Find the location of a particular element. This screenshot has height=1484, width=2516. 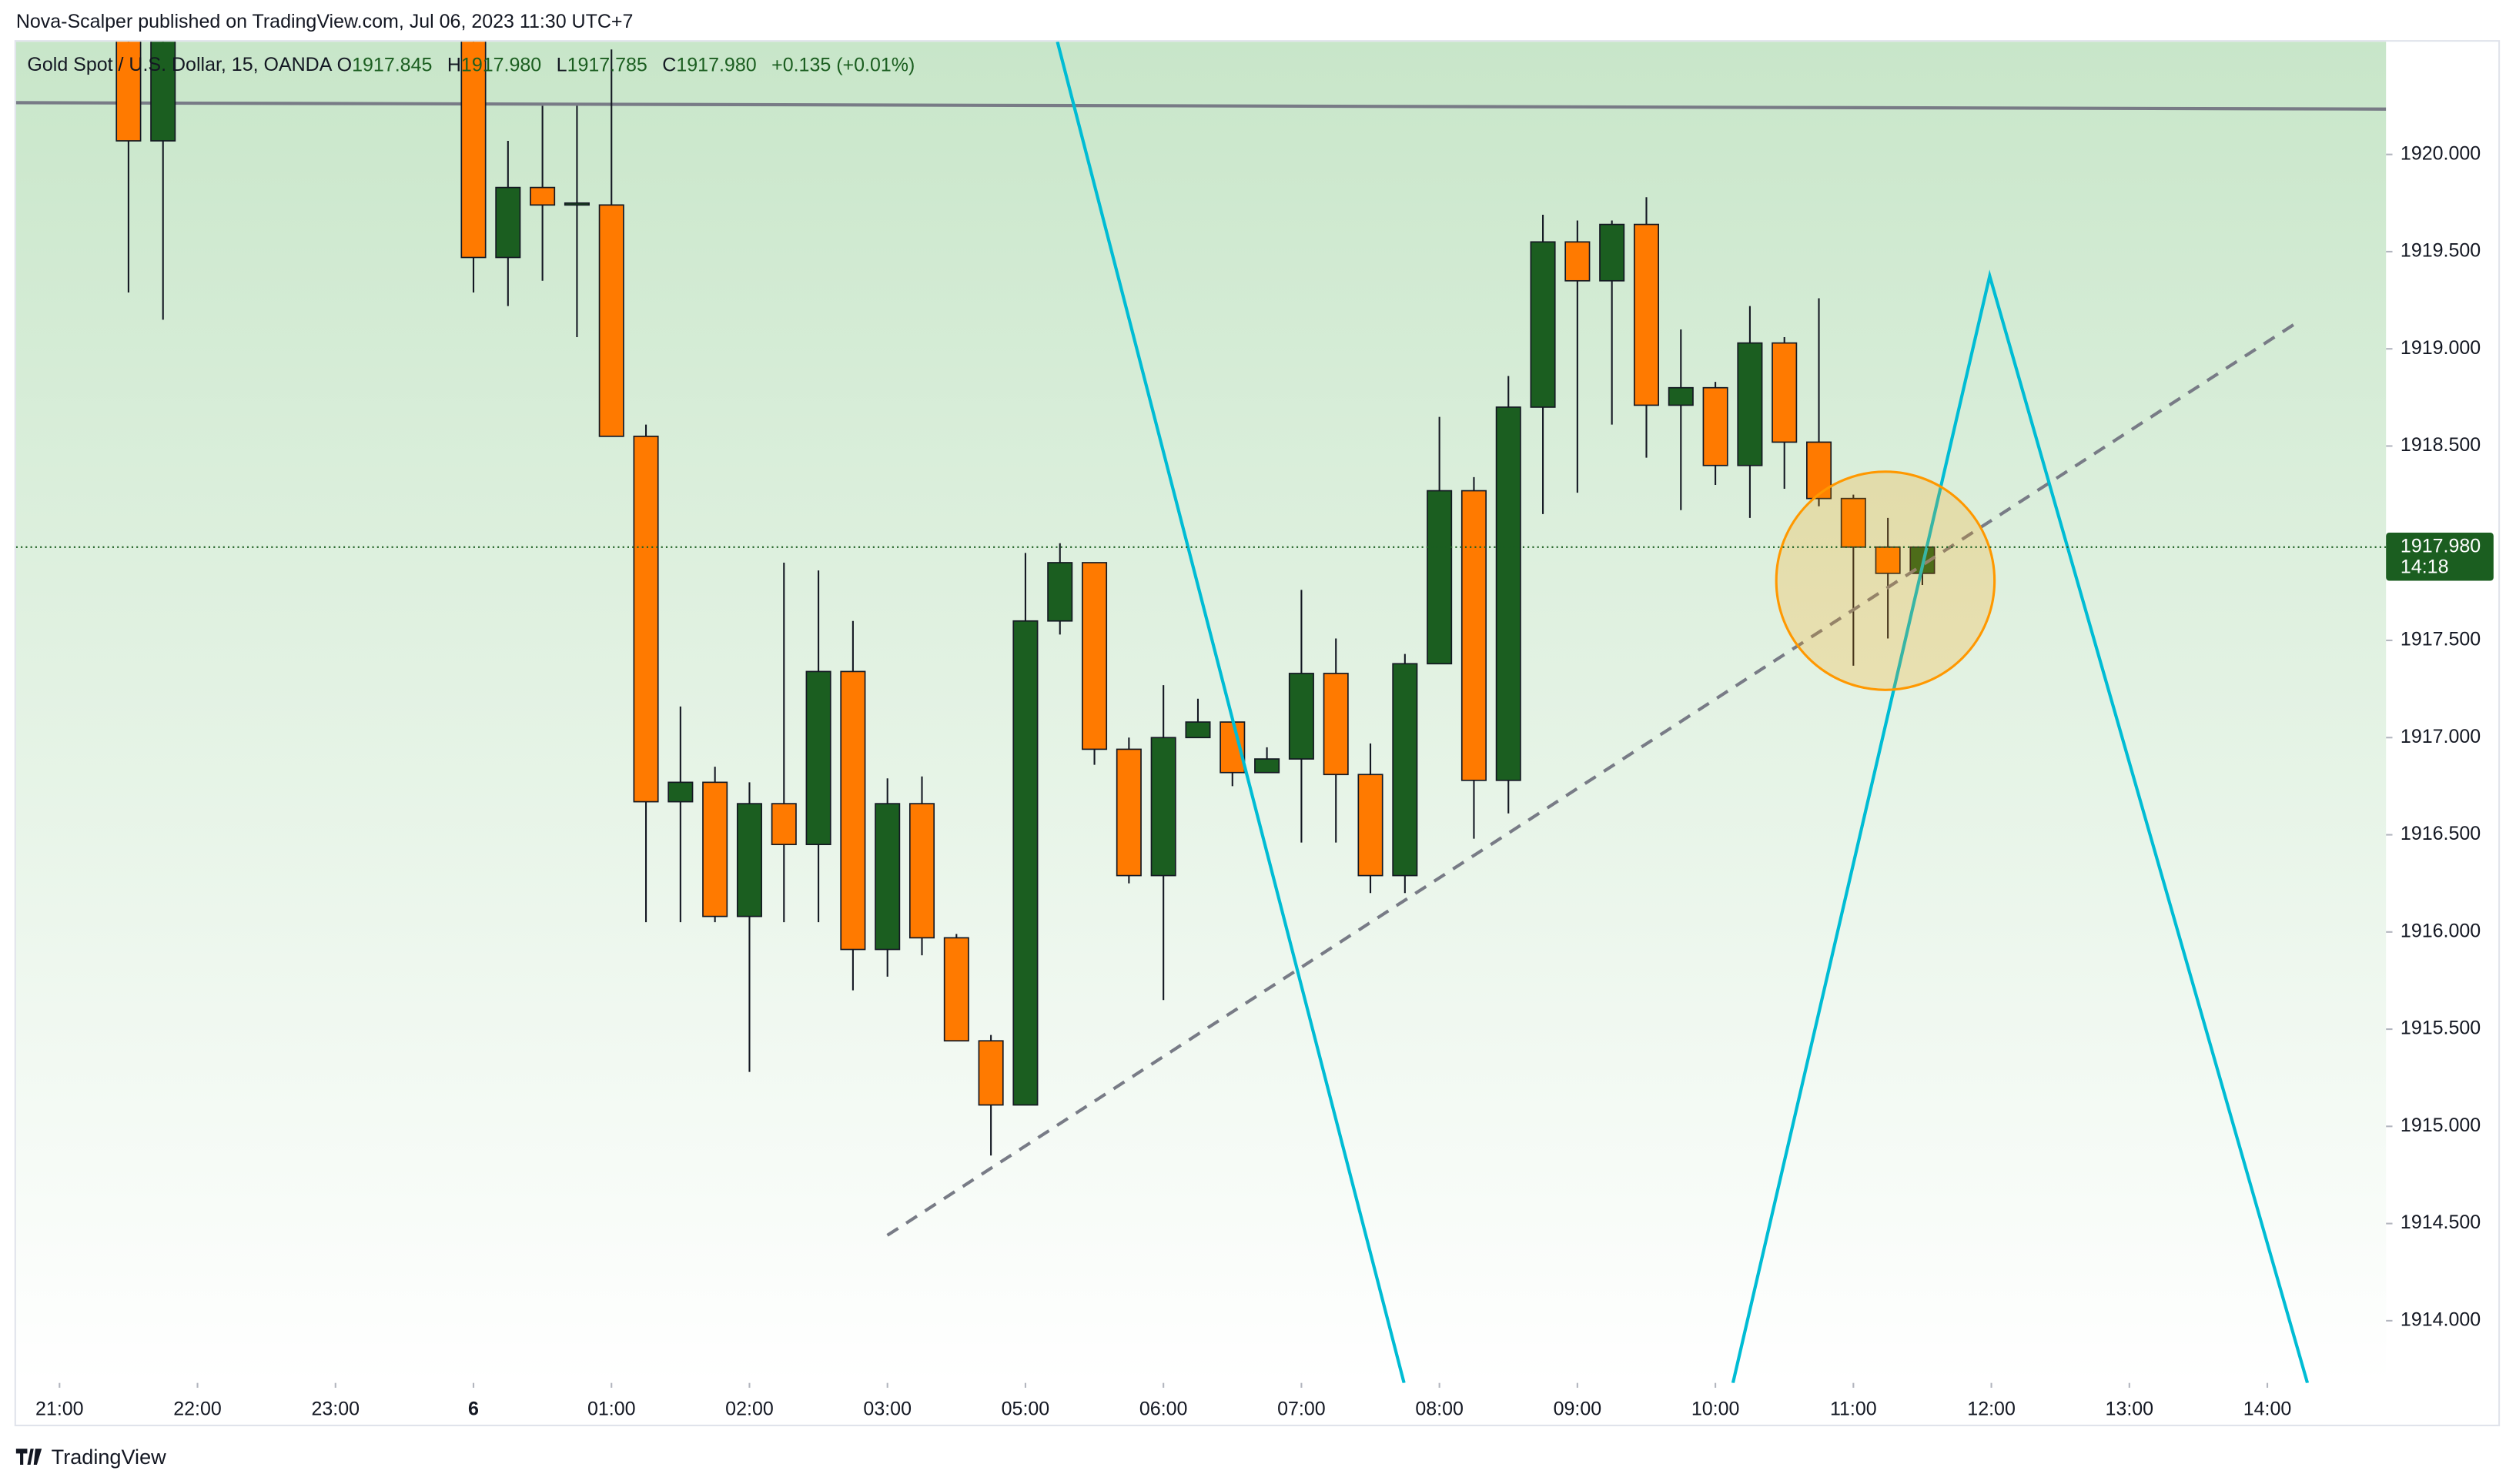

y-tick-label: 1915.000 is located at coordinates (2441, 1125).